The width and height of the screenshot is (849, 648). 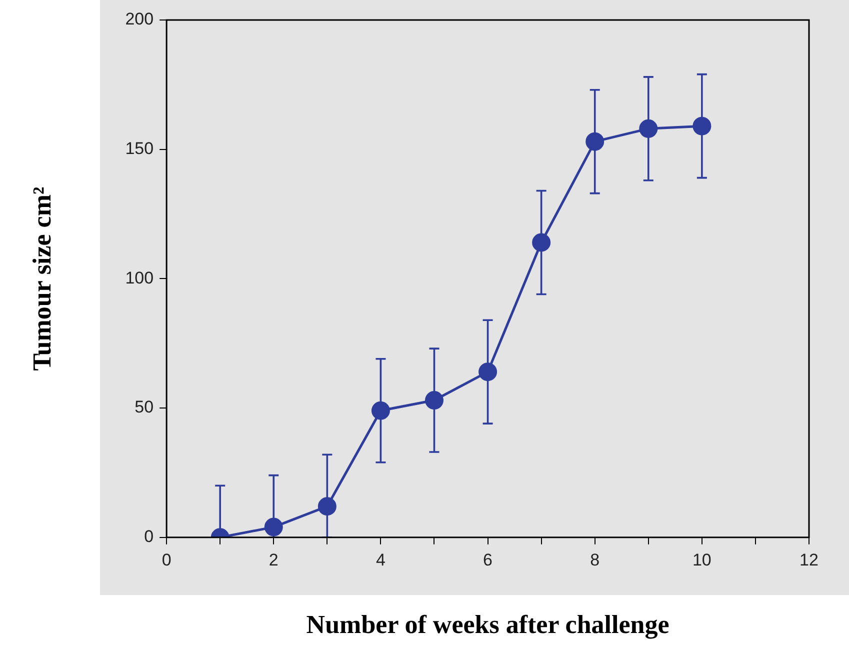 I want to click on x-tick-label: 0, so click(x=167, y=560).